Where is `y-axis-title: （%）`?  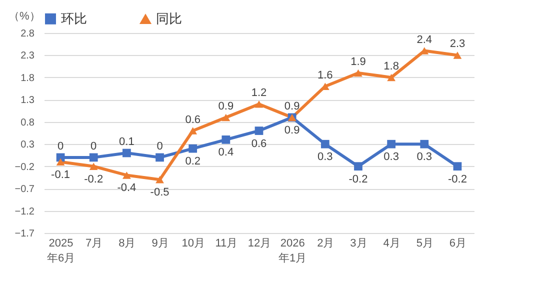 y-axis-title: （%） is located at coordinates (24, 16).